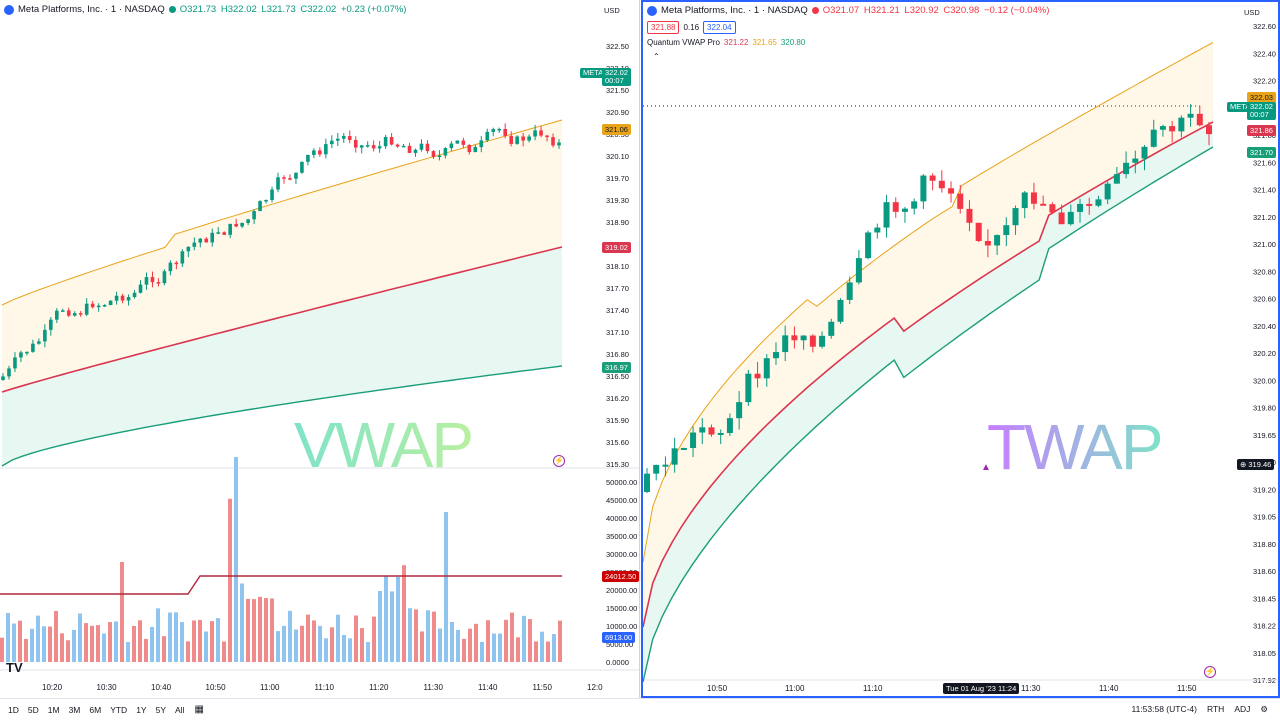 Image resolution: width=1280 pixels, height=720 pixels. Describe the element at coordinates (617, 90) in the screenshot. I see `price-axis-label: 321.50` at that location.